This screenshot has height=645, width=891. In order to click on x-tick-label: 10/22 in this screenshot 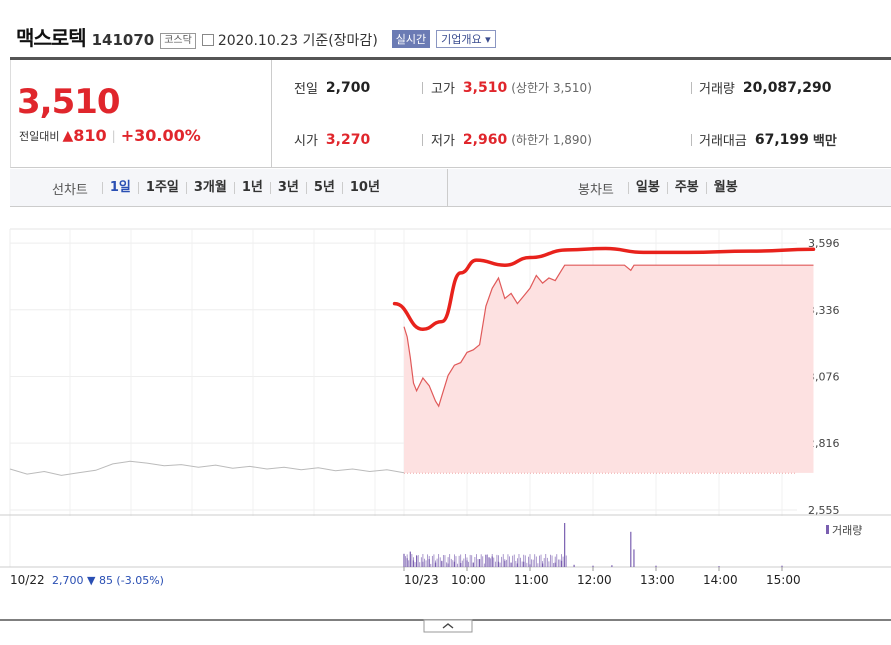, I will do `click(27, 580)`.